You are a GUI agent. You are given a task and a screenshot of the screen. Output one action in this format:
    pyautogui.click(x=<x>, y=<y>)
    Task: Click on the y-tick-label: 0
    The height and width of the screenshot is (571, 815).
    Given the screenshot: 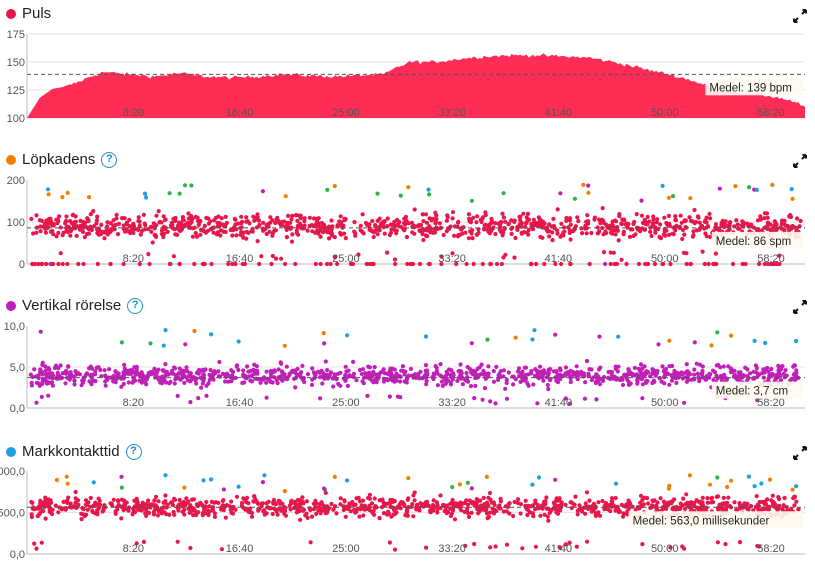 What is the action you would take?
    pyautogui.click(x=22, y=265)
    